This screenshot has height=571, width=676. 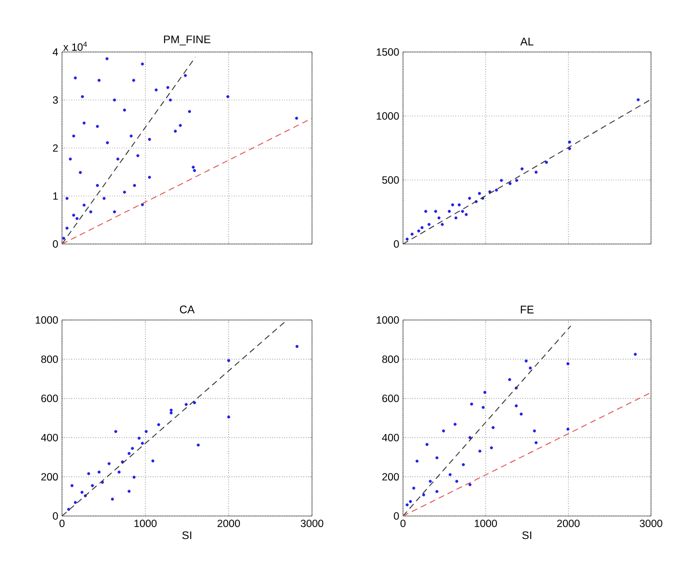 I want to click on y-tick-label: 1, so click(x=55, y=196).